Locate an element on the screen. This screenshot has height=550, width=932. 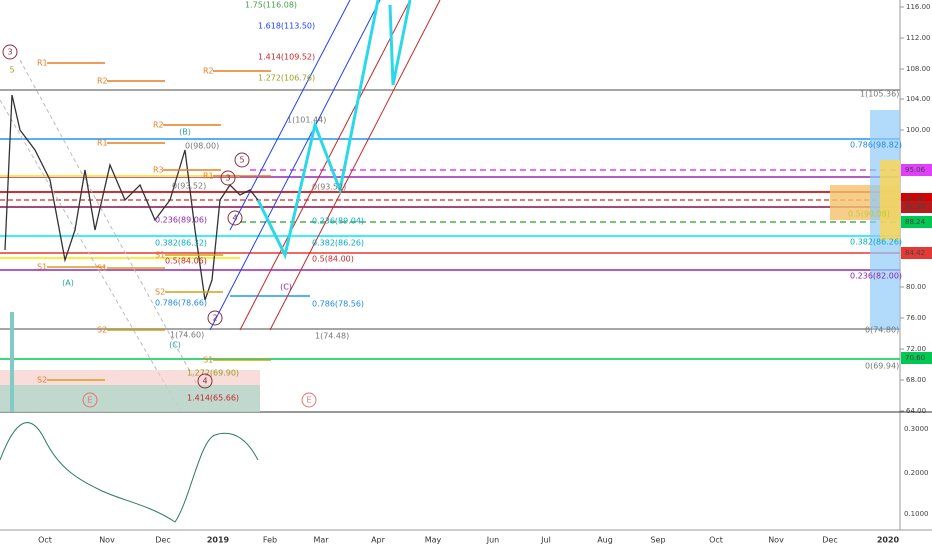
time-label: 2019 is located at coordinates (218, 540).